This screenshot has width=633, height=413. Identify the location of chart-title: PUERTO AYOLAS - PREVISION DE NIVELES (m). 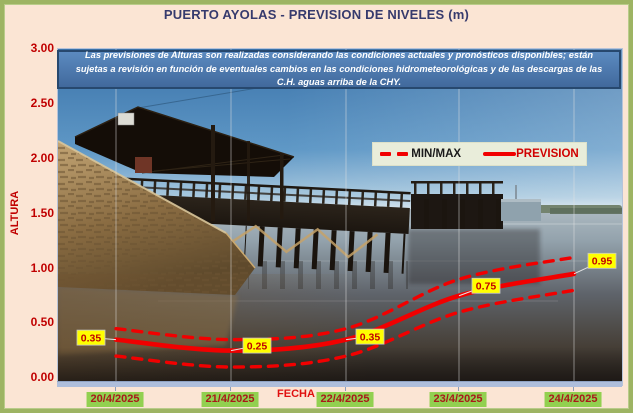
(316, 14).